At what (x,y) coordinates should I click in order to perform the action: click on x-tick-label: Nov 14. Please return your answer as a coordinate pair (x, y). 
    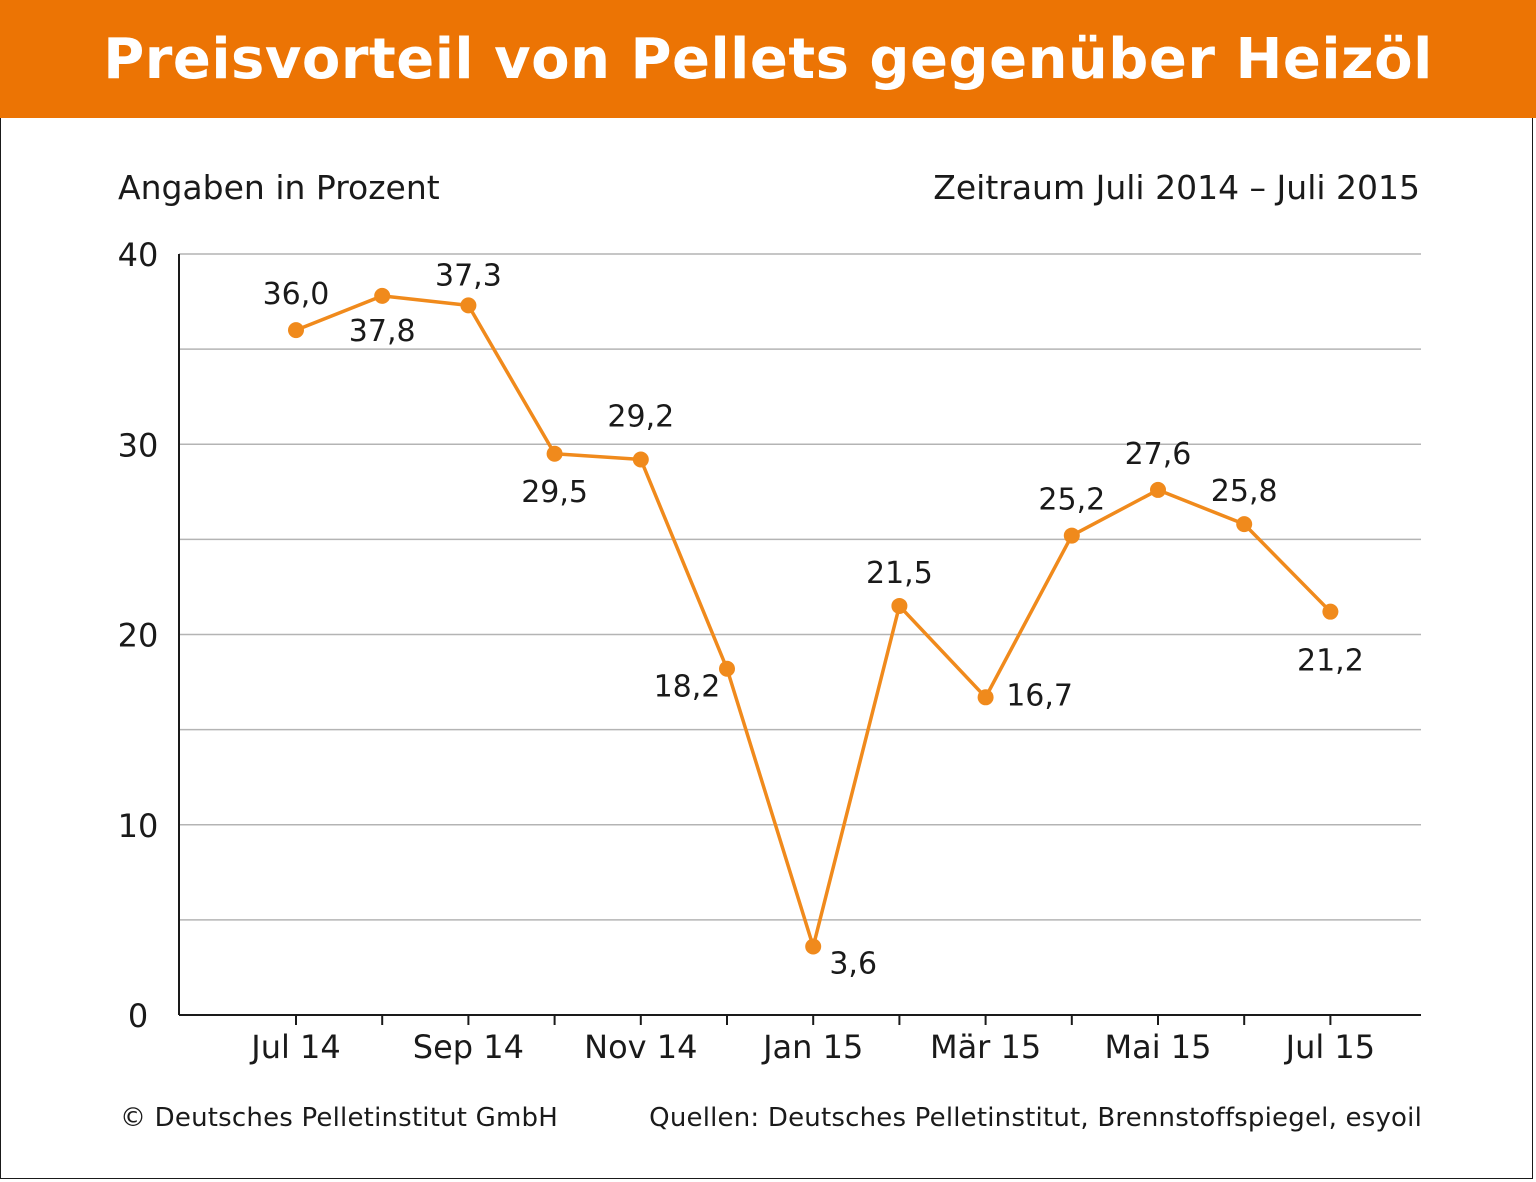
    Looking at the image, I should click on (640, 1047).